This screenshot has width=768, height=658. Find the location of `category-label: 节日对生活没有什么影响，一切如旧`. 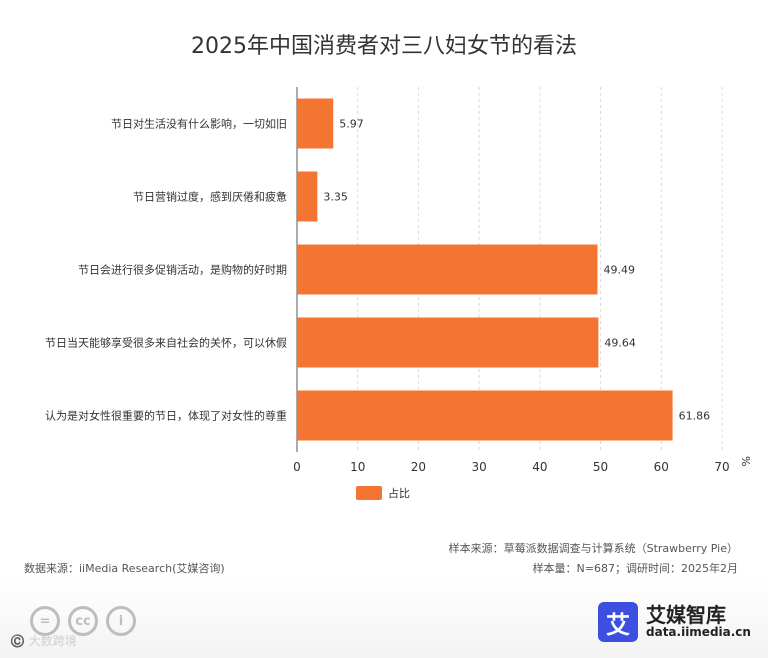

category-label: 节日对生活没有什么影响，一切如旧 is located at coordinates (199, 124).